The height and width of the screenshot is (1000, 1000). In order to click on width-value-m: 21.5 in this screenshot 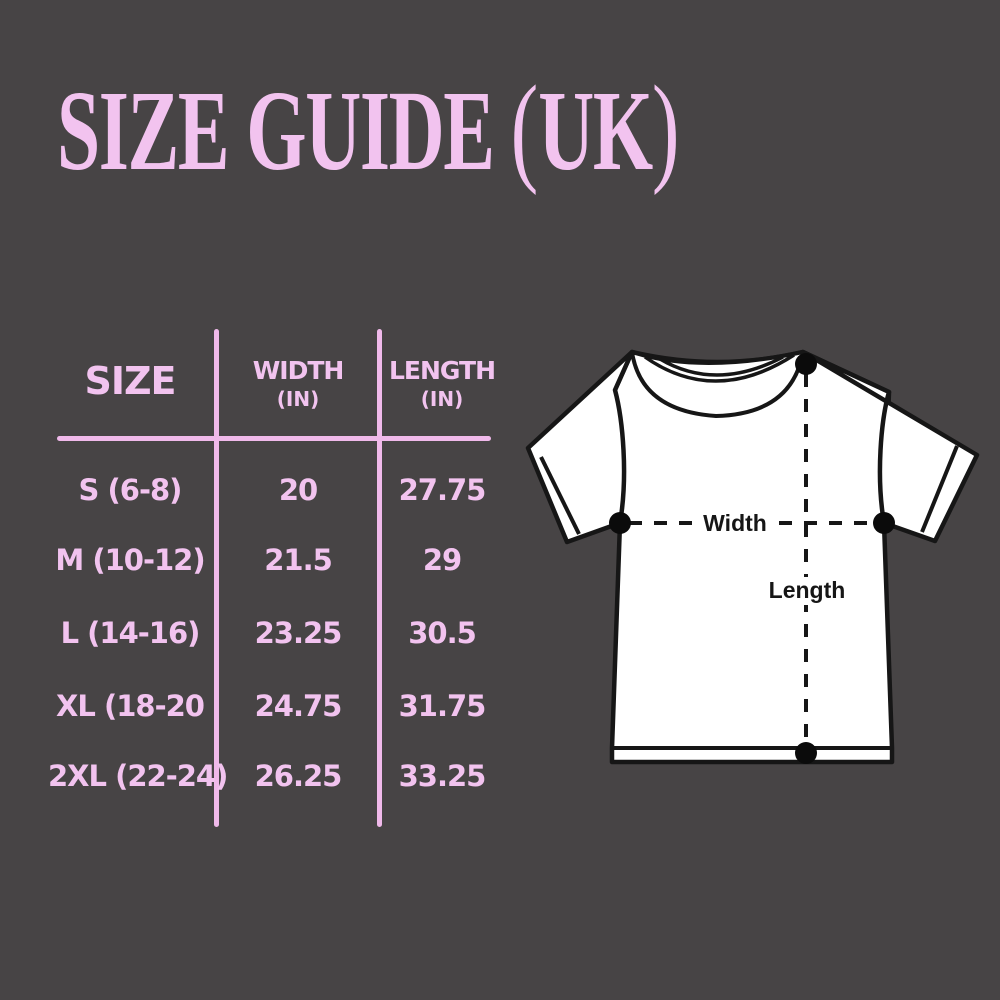, I will do `click(298, 560)`.